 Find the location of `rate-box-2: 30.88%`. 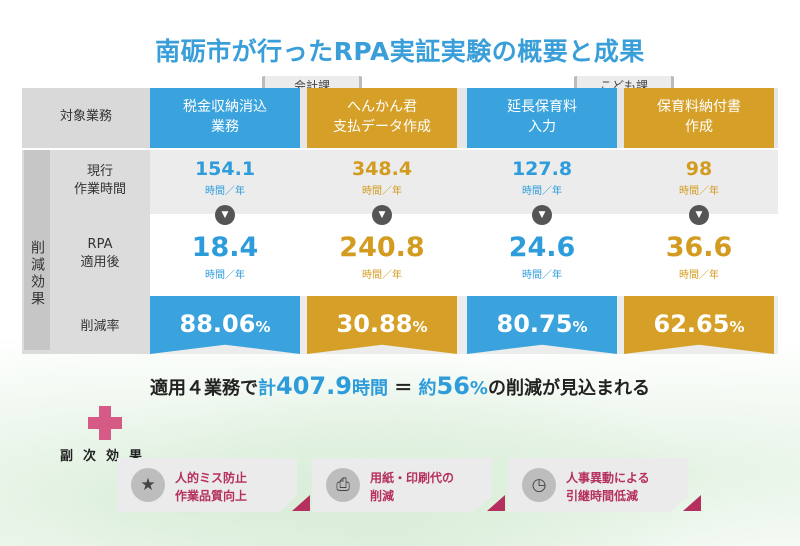

rate-box-2: 30.88% is located at coordinates (382, 325).